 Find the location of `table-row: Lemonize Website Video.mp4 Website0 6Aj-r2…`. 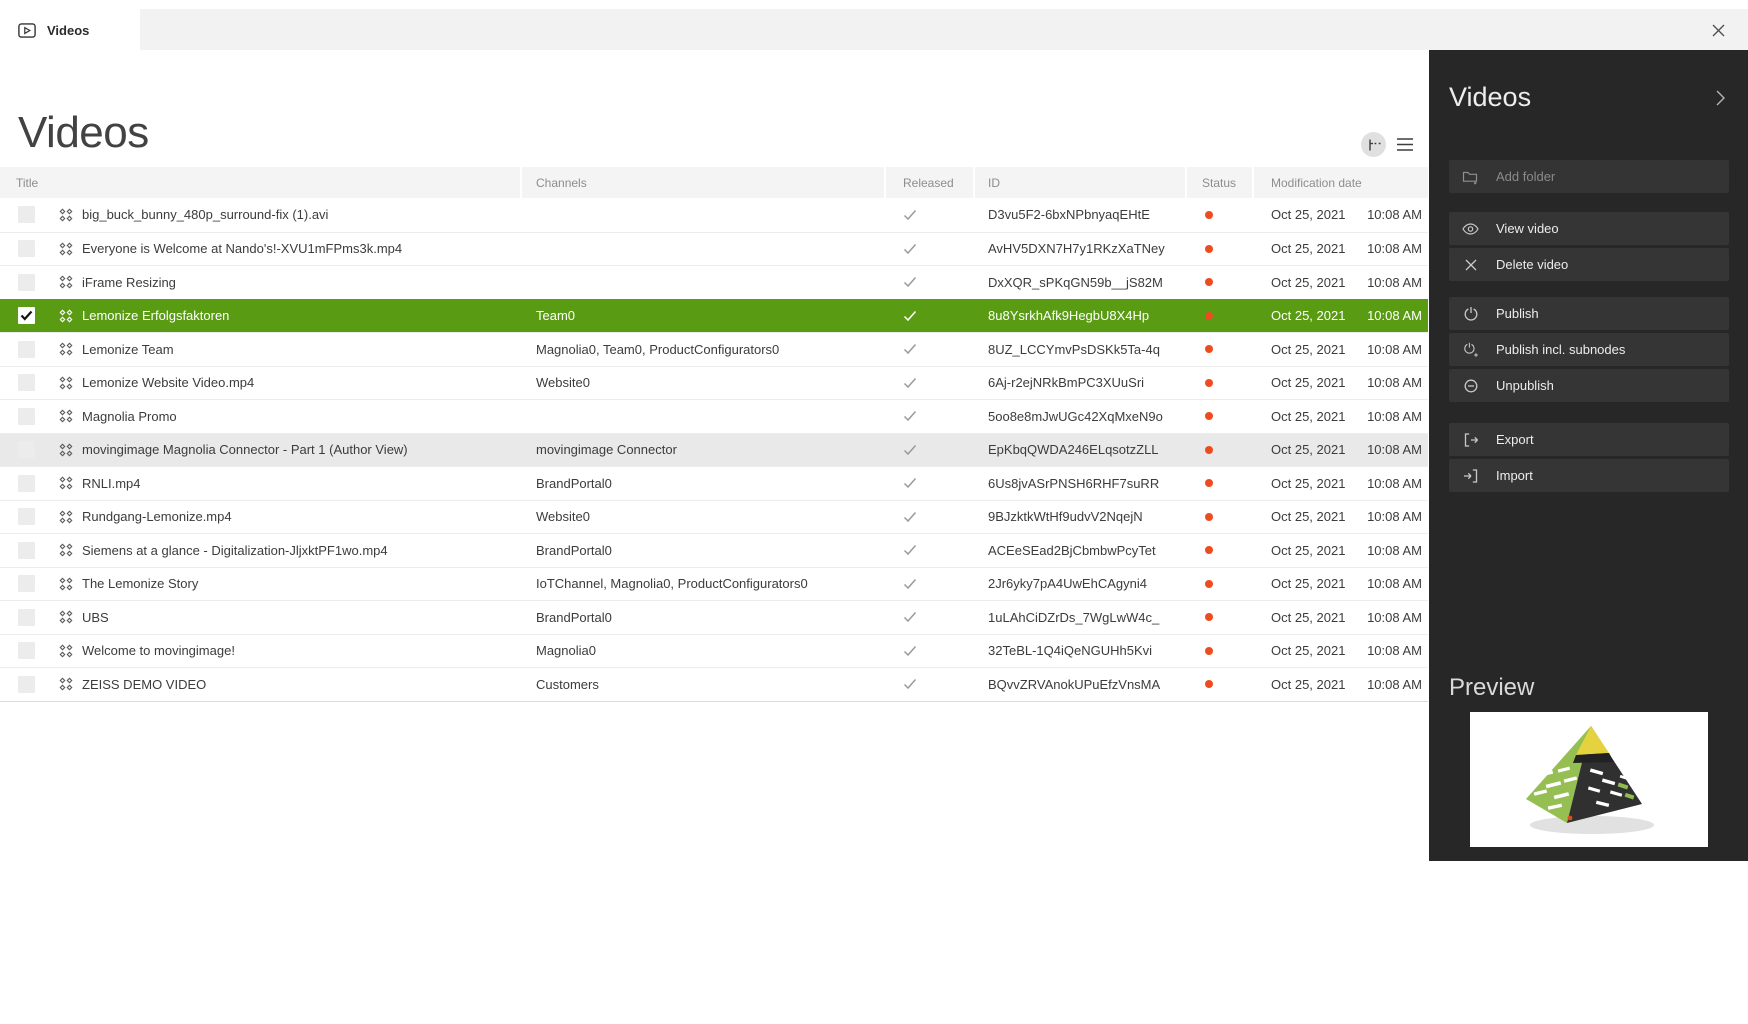

table-row: Lemonize Website Video.mp4 Website0 6Aj-r2… is located at coordinates (714, 382).